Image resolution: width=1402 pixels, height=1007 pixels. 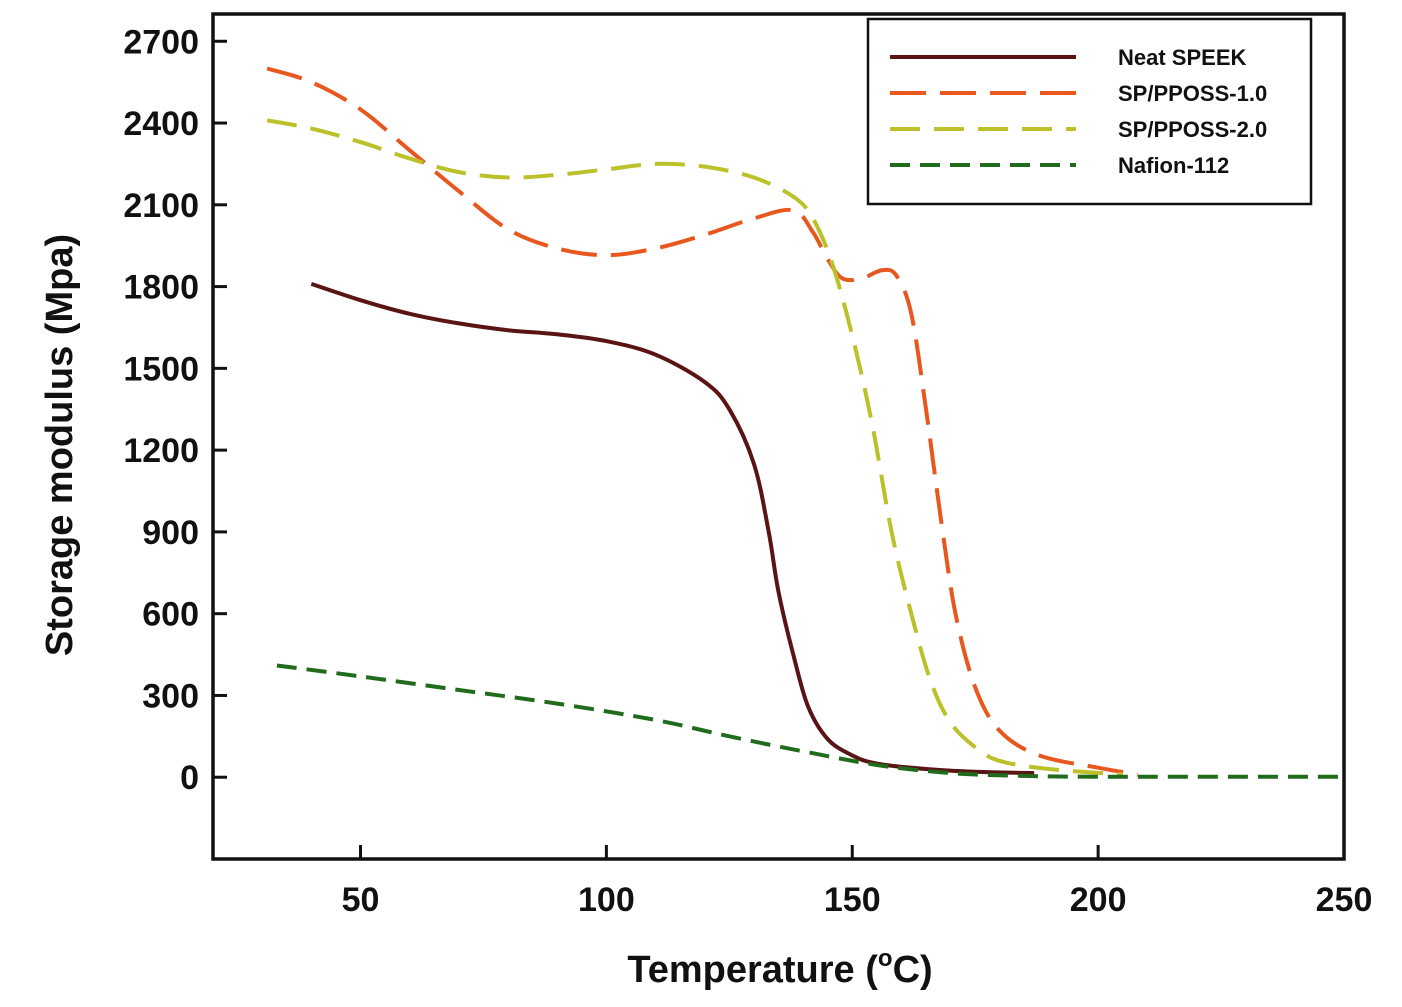 What do you see at coordinates (161, 206) in the screenshot?
I see `y-tick-label: 2100` at bounding box center [161, 206].